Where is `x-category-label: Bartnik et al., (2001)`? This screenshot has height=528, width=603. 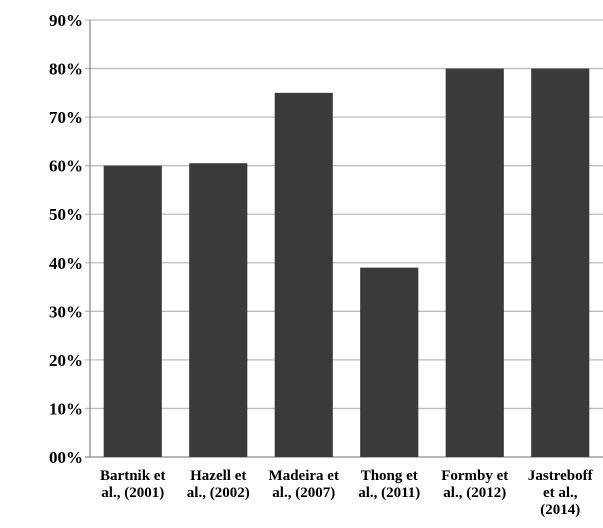
x-category-label: Bartnik et al., (2001) is located at coordinates (132, 484).